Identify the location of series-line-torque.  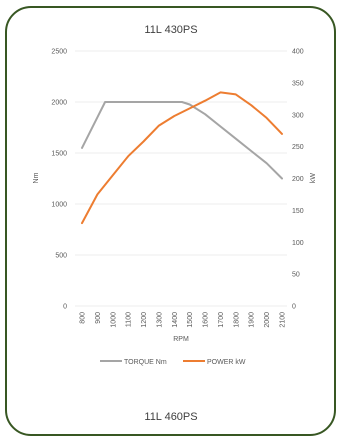
(182, 140).